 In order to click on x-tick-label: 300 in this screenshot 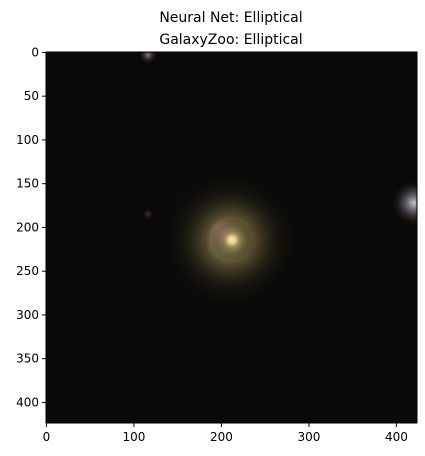, I will do `click(308, 437)`.